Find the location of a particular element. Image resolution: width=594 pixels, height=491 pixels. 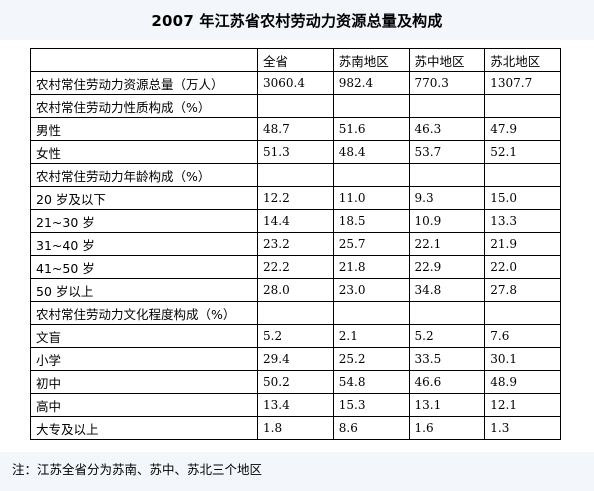

value-cell: 47.9 is located at coordinates (522, 129).